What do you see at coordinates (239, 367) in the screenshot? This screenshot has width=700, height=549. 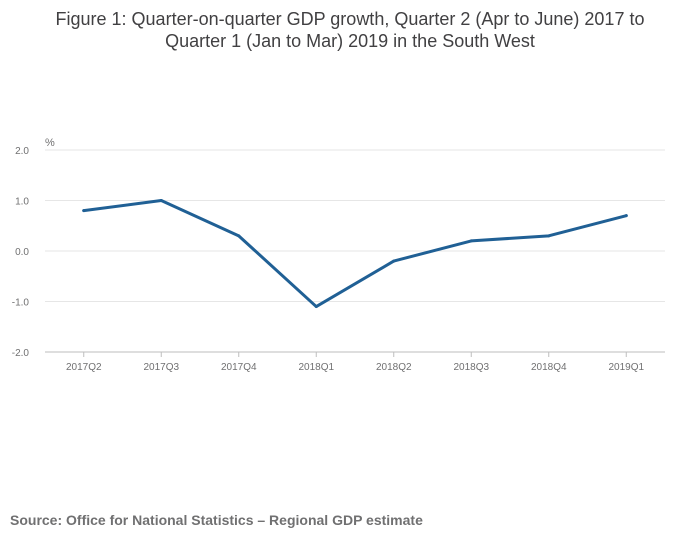 I see `x-tick-label: 2017Q4` at bounding box center [239, 367].